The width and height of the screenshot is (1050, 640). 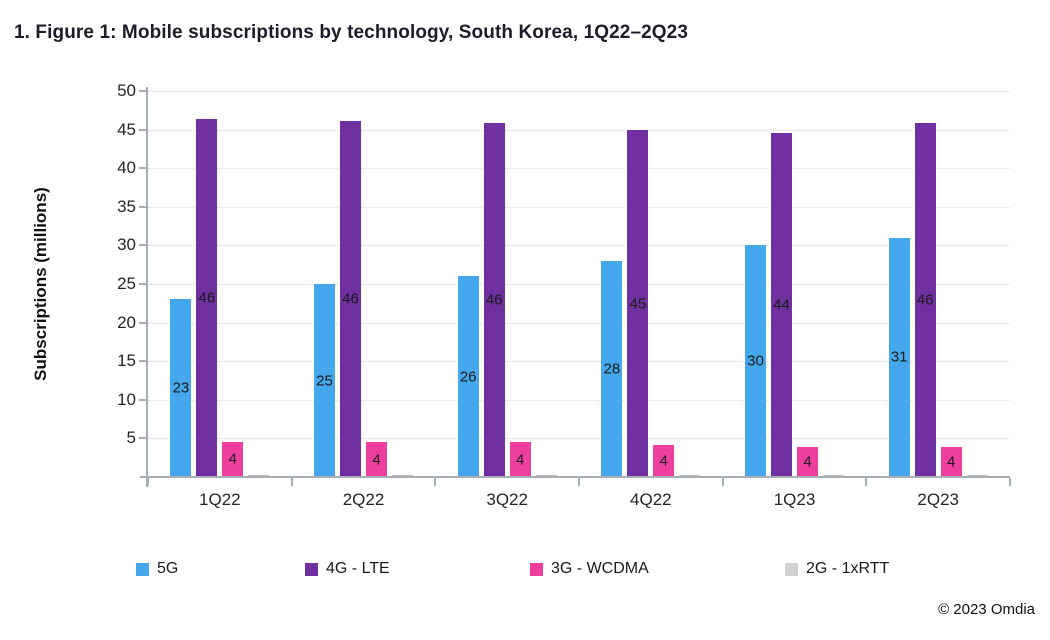 What do you see at coordinates (126, 129) in the screenshot?
I see `y-tick-label-45: 45` at bounding box center [126, 129].